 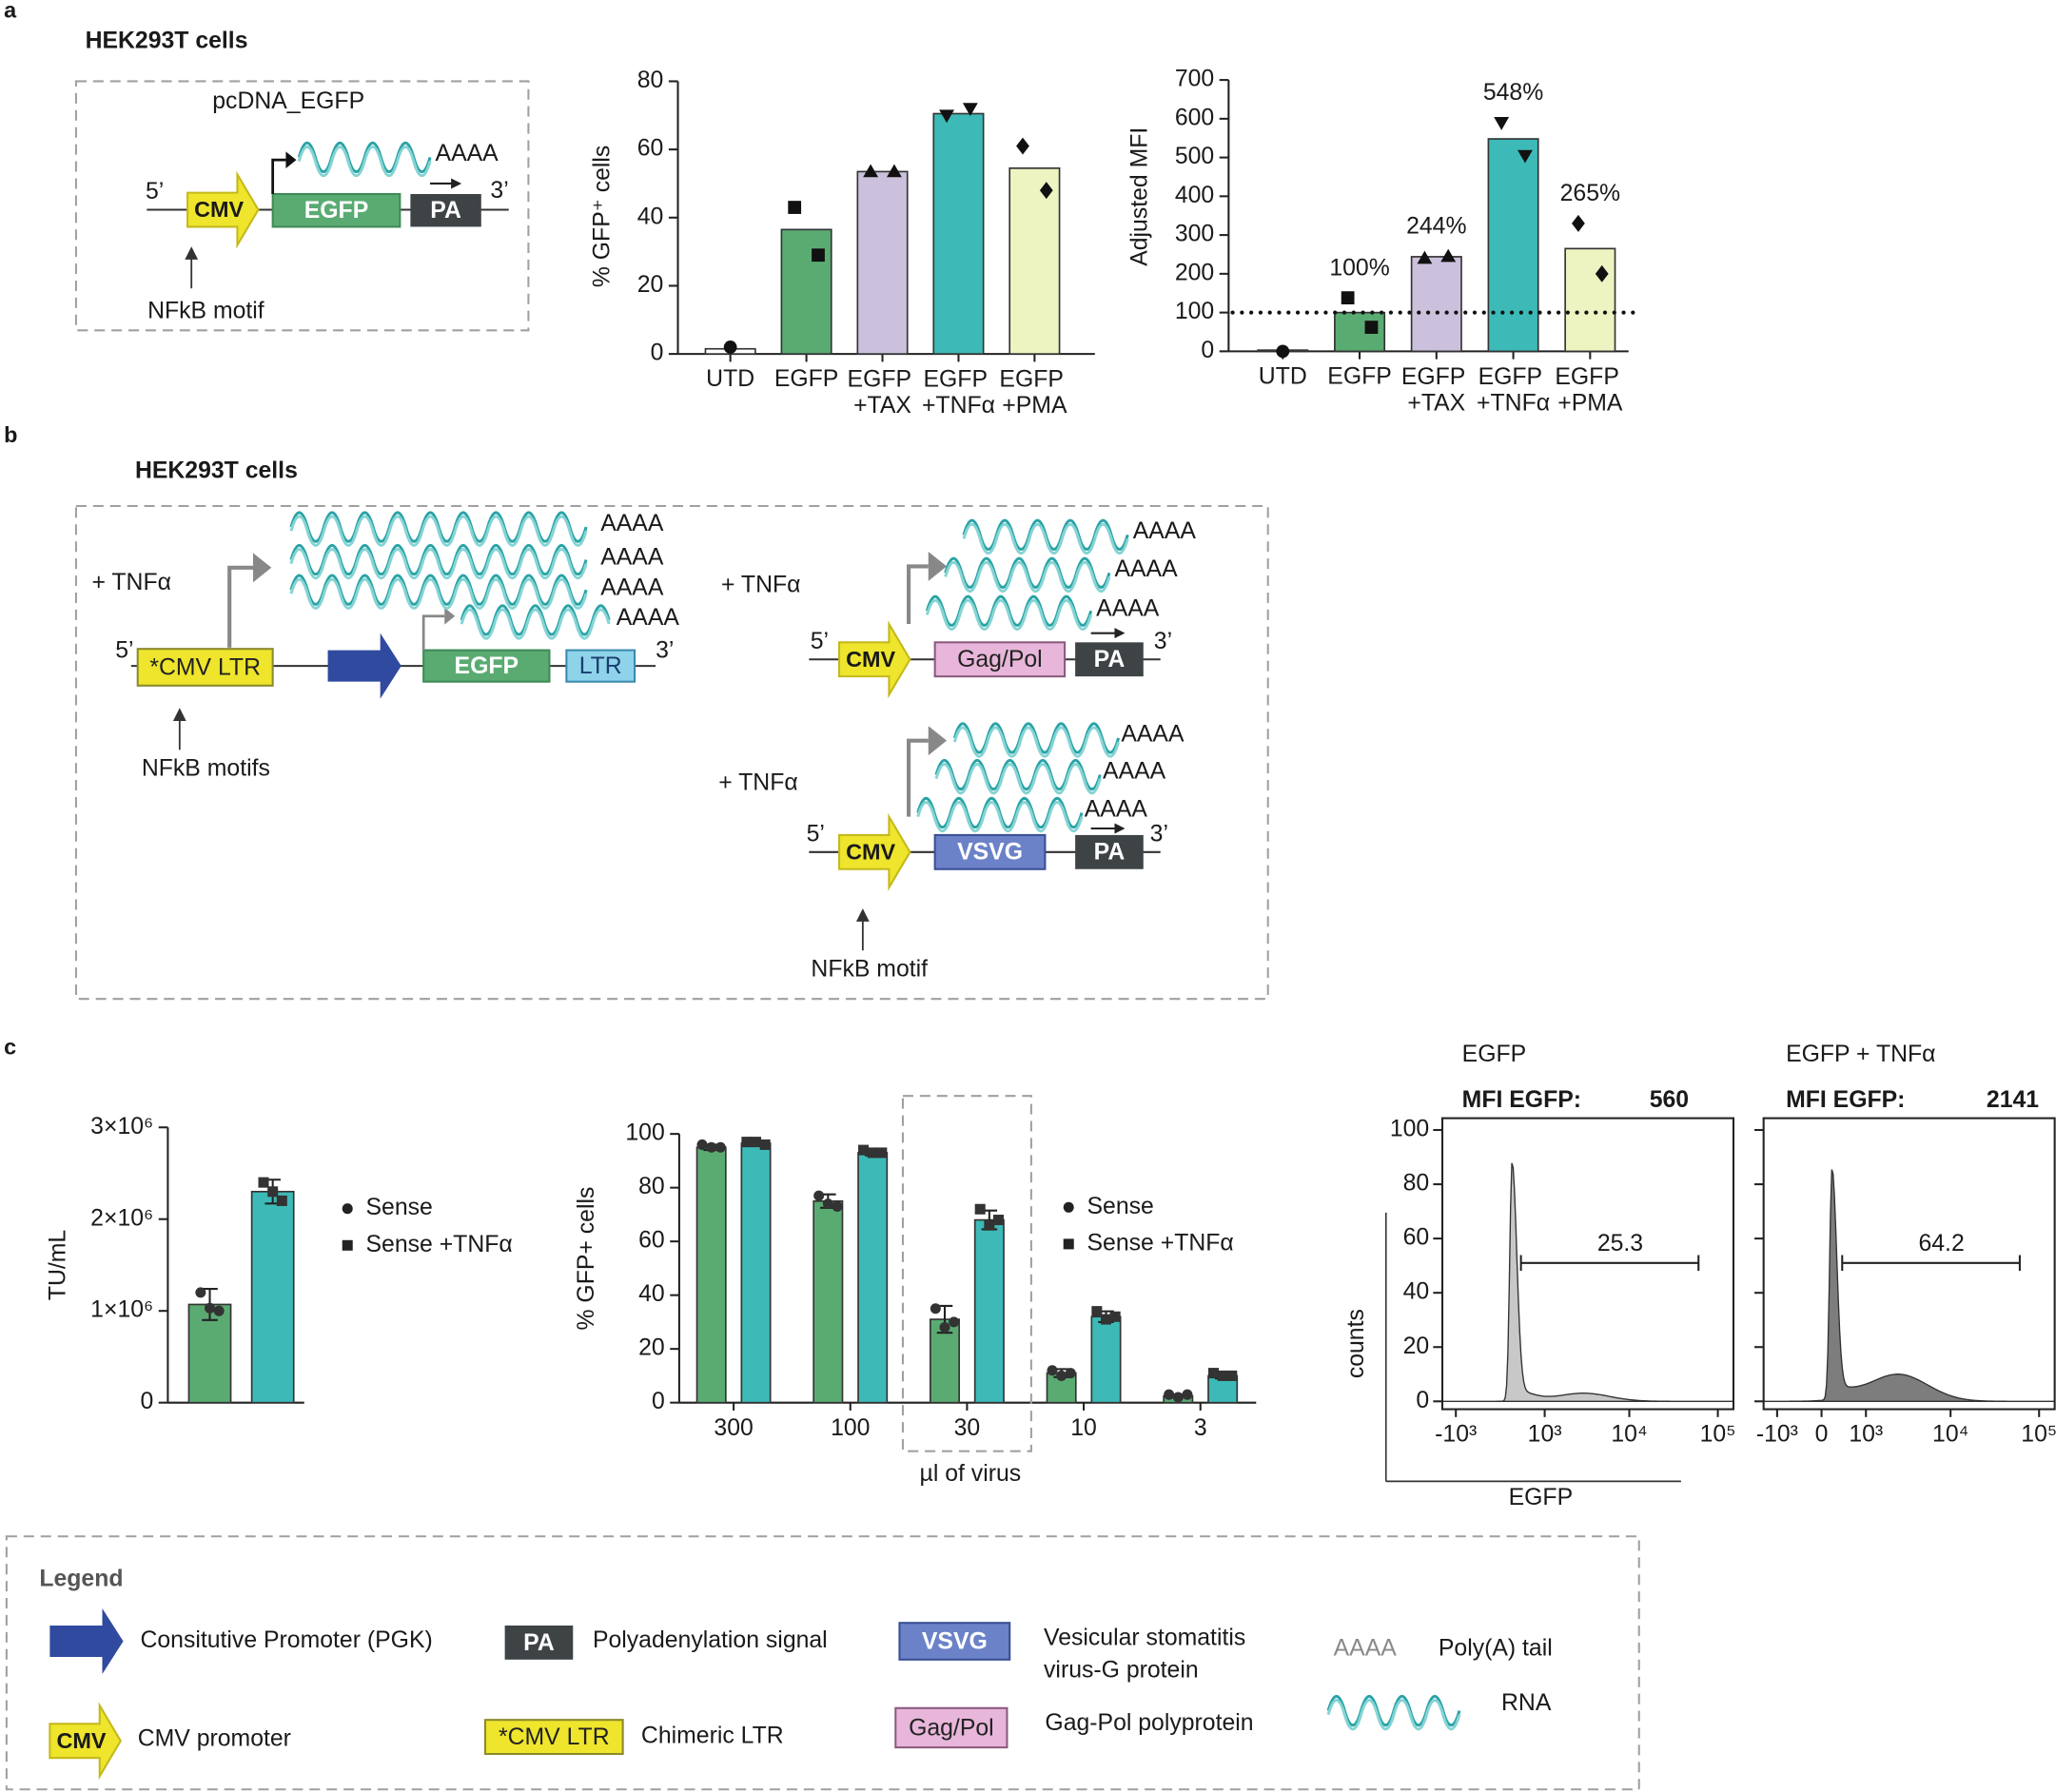 I want to click on y-tick-label: 400, so click(x=1194, y=196).